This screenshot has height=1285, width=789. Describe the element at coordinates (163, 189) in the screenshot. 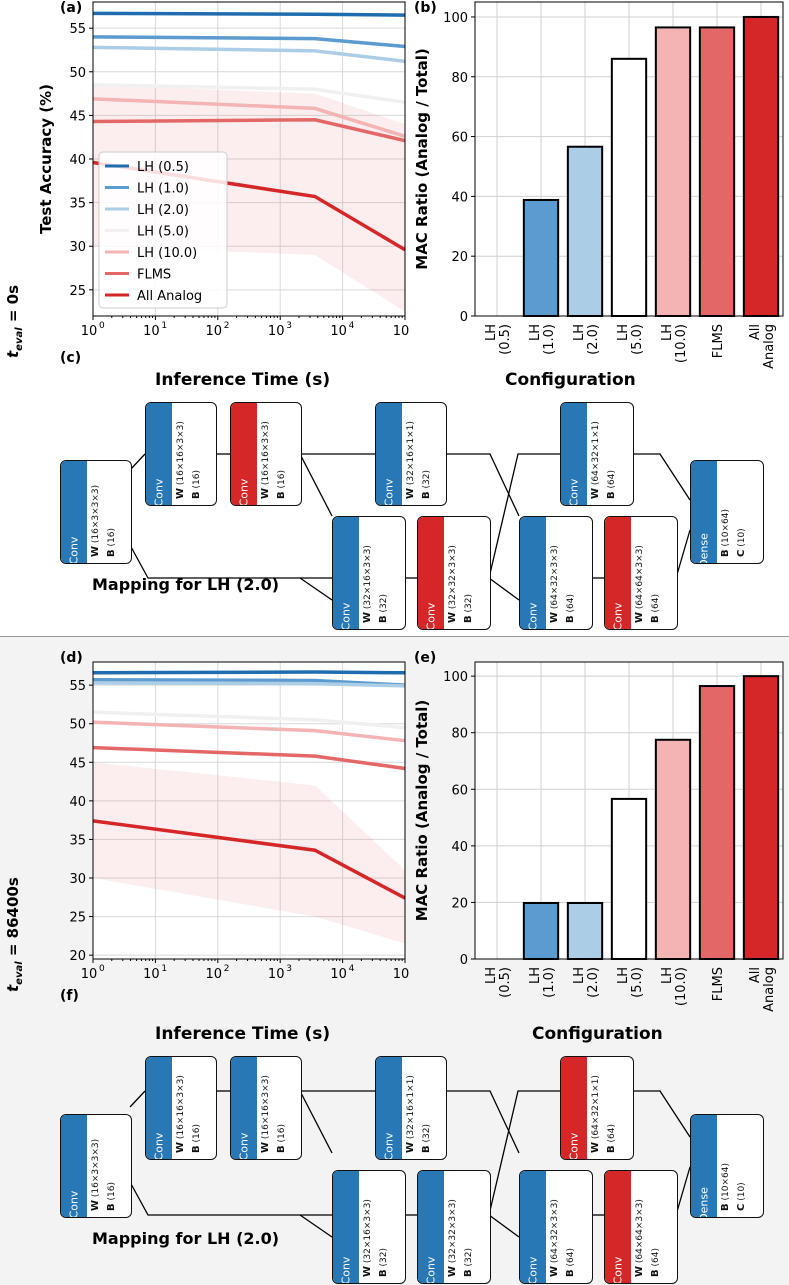

I see `chart-a-legend-label-lh10: LH (1.0)` at that location.